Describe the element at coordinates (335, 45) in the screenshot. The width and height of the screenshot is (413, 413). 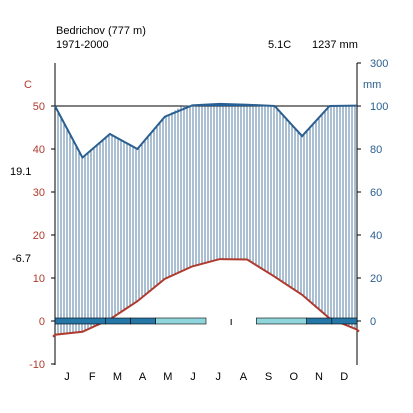
I see `annual-precipitation-label: 1237 mm` at that location.